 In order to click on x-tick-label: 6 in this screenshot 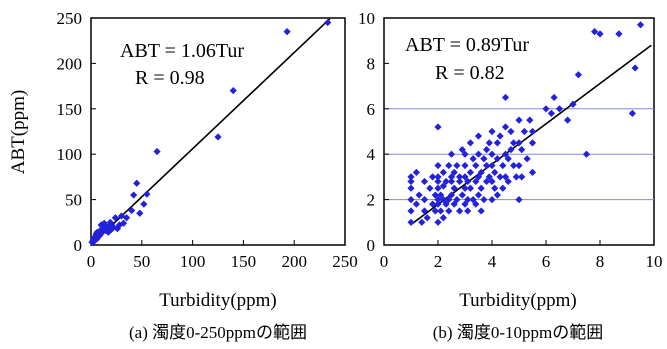, I will do `click(546, 261)`.